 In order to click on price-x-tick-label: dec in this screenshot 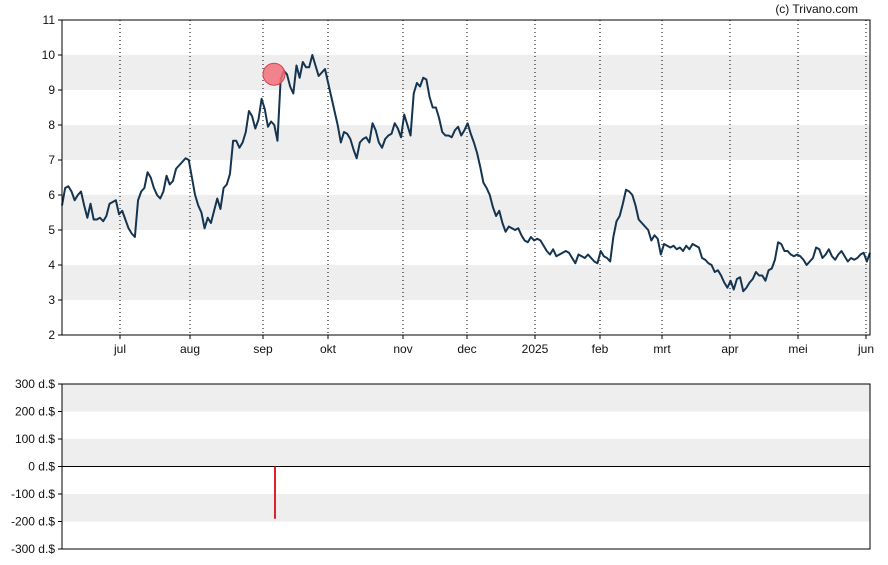, I will do `click(466, 349)`.